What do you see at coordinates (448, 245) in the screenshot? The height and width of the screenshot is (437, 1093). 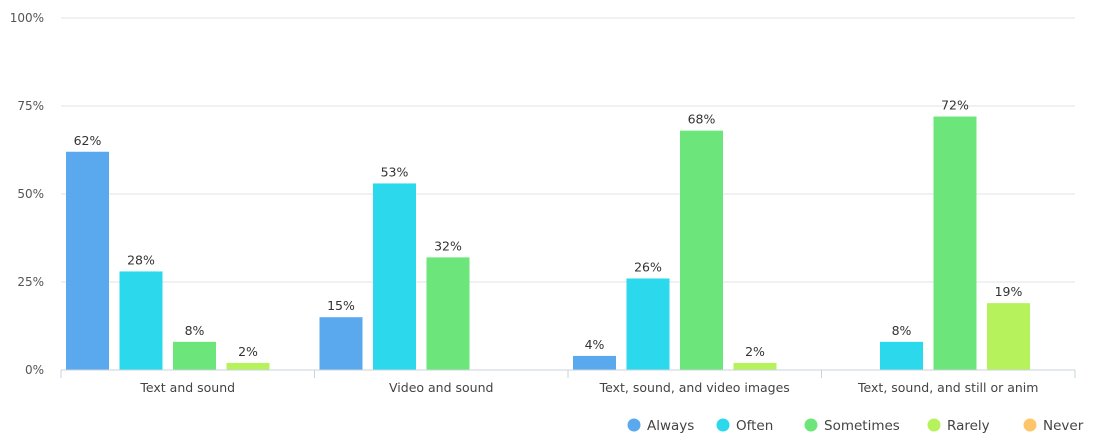 I see `data-label: 32%` at bounding box center [448, 245].